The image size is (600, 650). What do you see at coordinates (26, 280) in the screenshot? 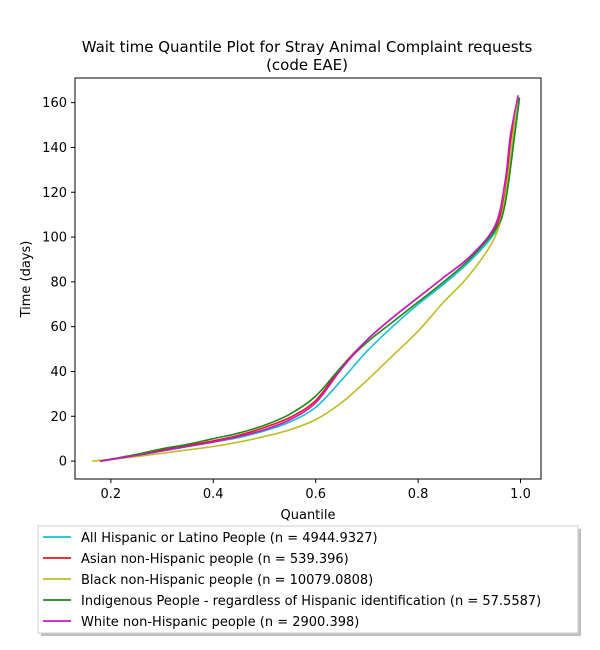
I see `y-axis-label: Time (days)` at bounding box center [26, 280].